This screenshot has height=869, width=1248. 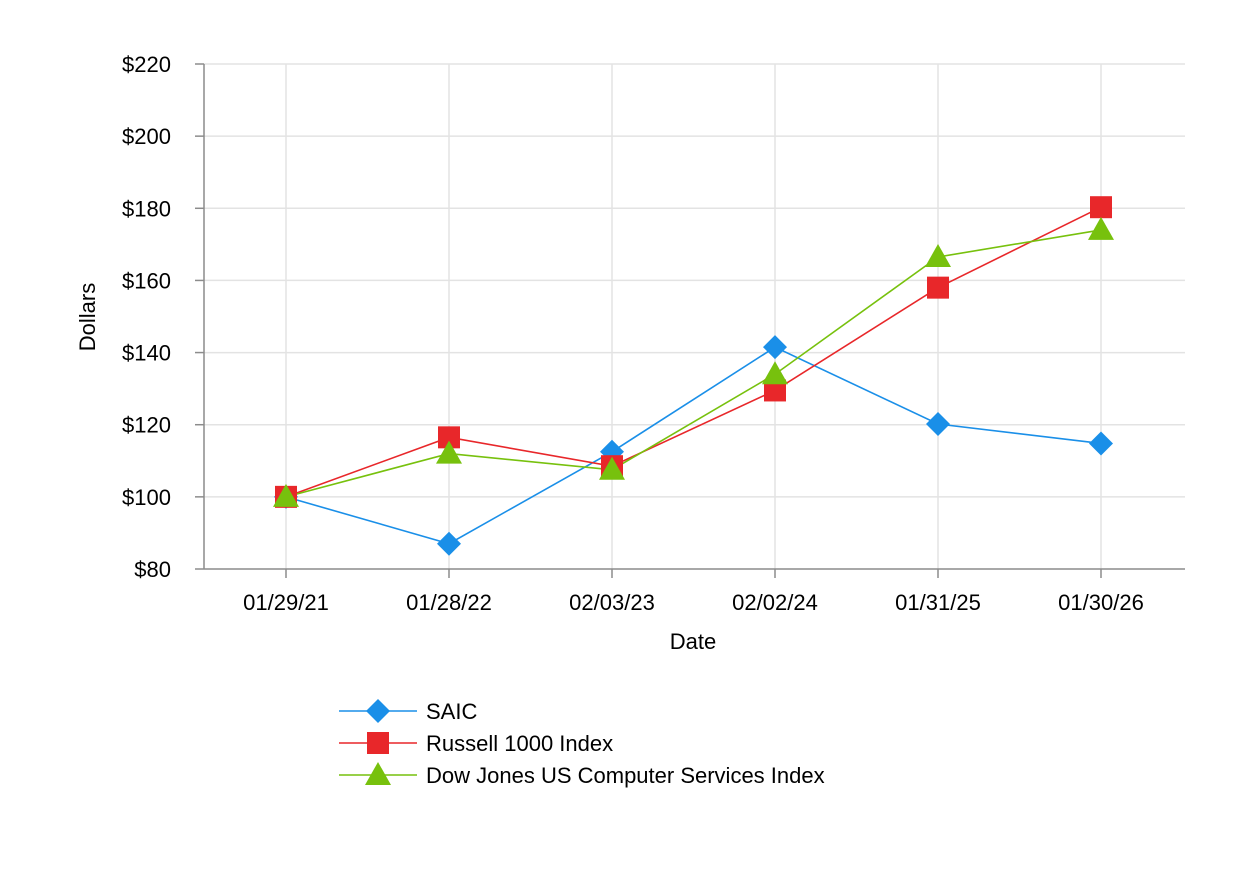 I want to click on x-tick-label: 01/31/25, so click(x=938, y=602).